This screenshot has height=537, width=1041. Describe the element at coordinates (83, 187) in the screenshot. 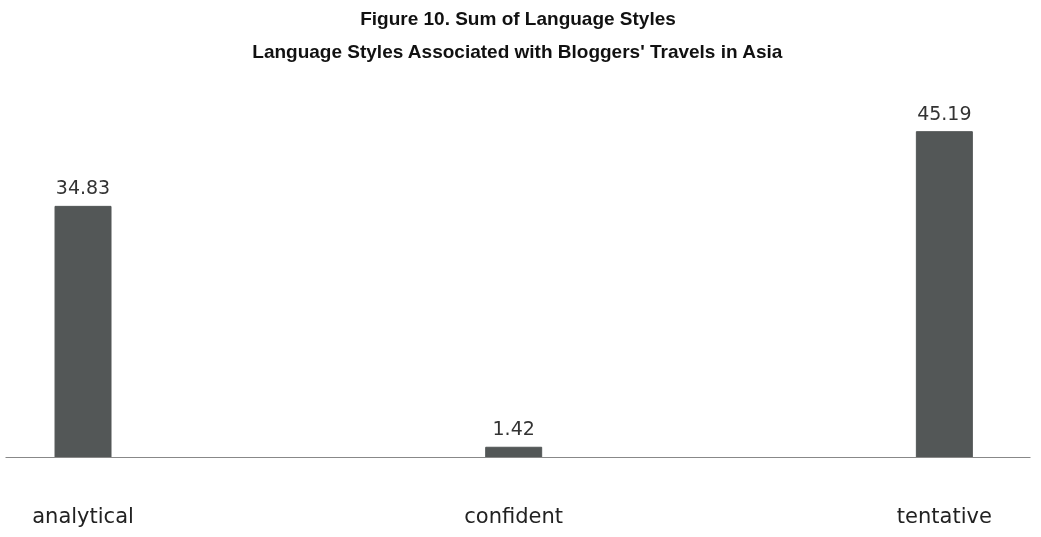

I see `data-label: 34.83` at that location.